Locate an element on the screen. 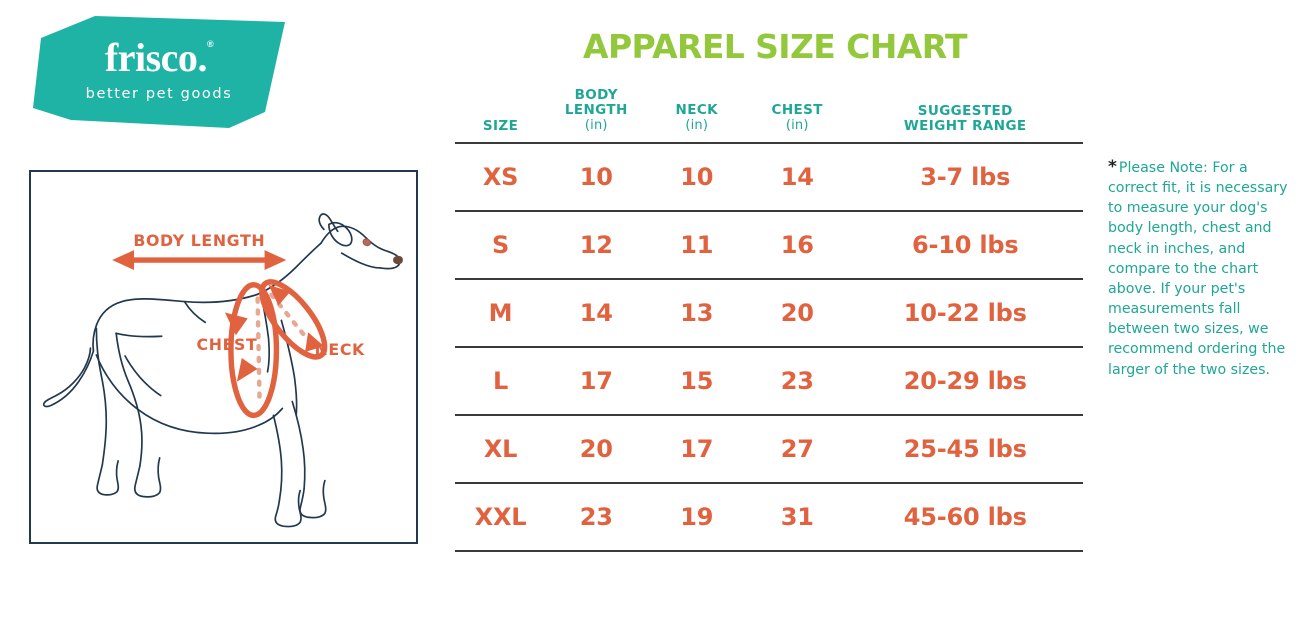 The height and width of the screenshot is (630, 1307). table-row: XXL 23 19 31 45-60 lbs is located at coordinates (769, 516).